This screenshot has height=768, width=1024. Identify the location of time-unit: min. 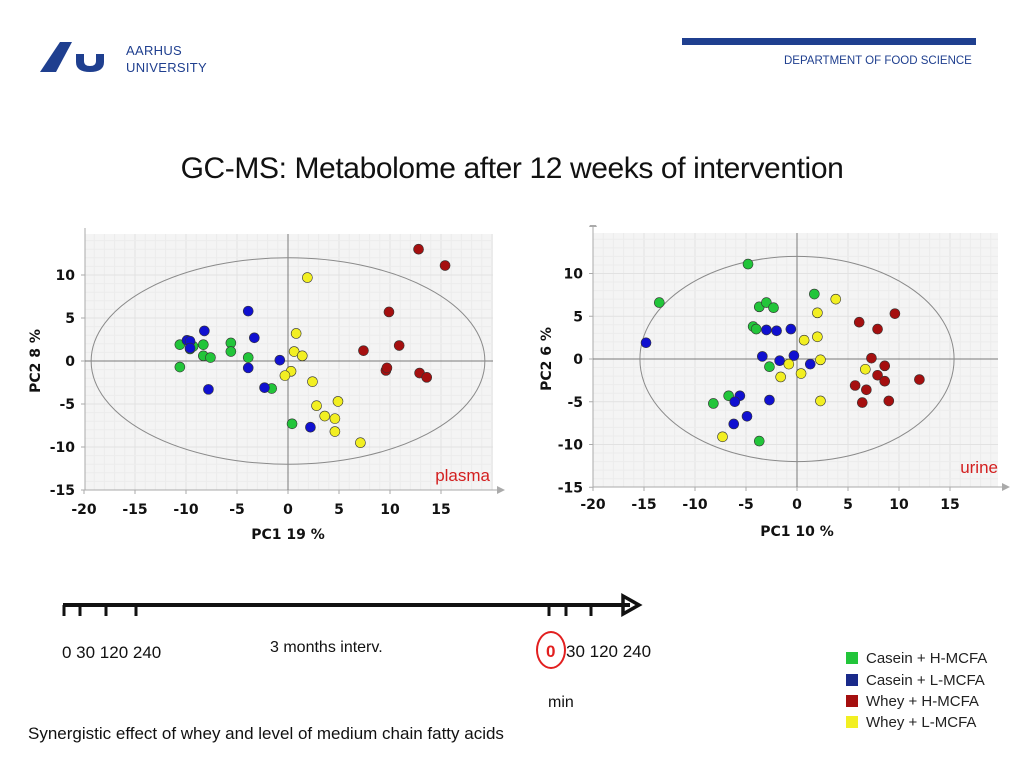
(561, 702).